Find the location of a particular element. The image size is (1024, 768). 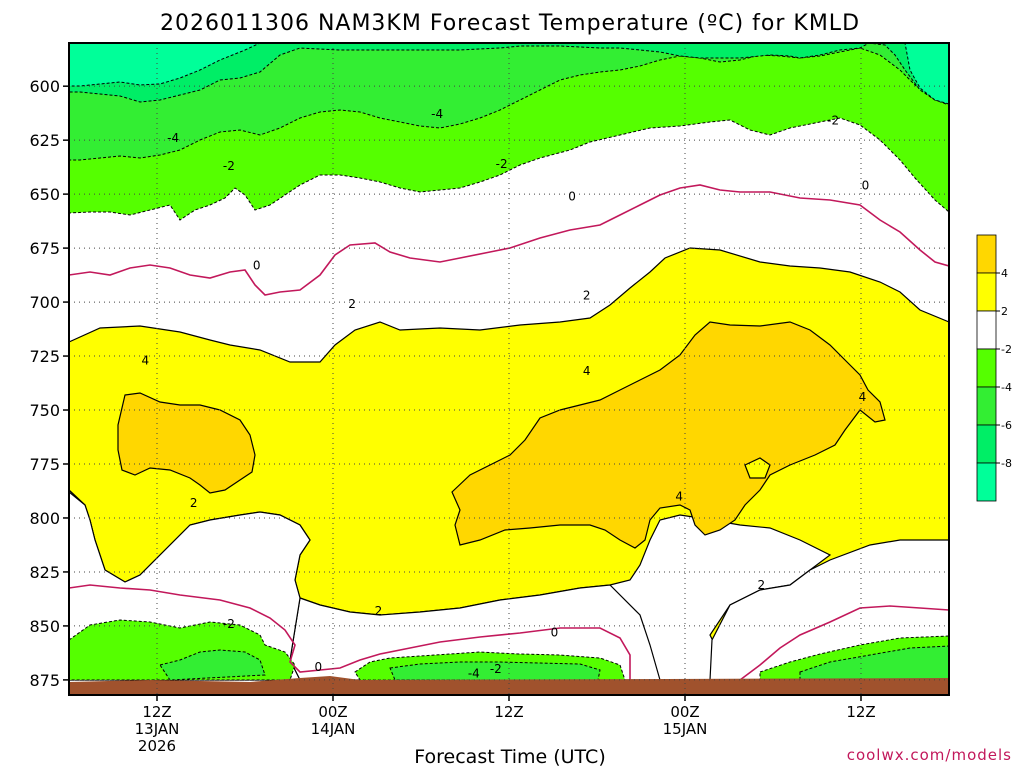

y-tick-label: 700 is located at coordinates (44, 302).